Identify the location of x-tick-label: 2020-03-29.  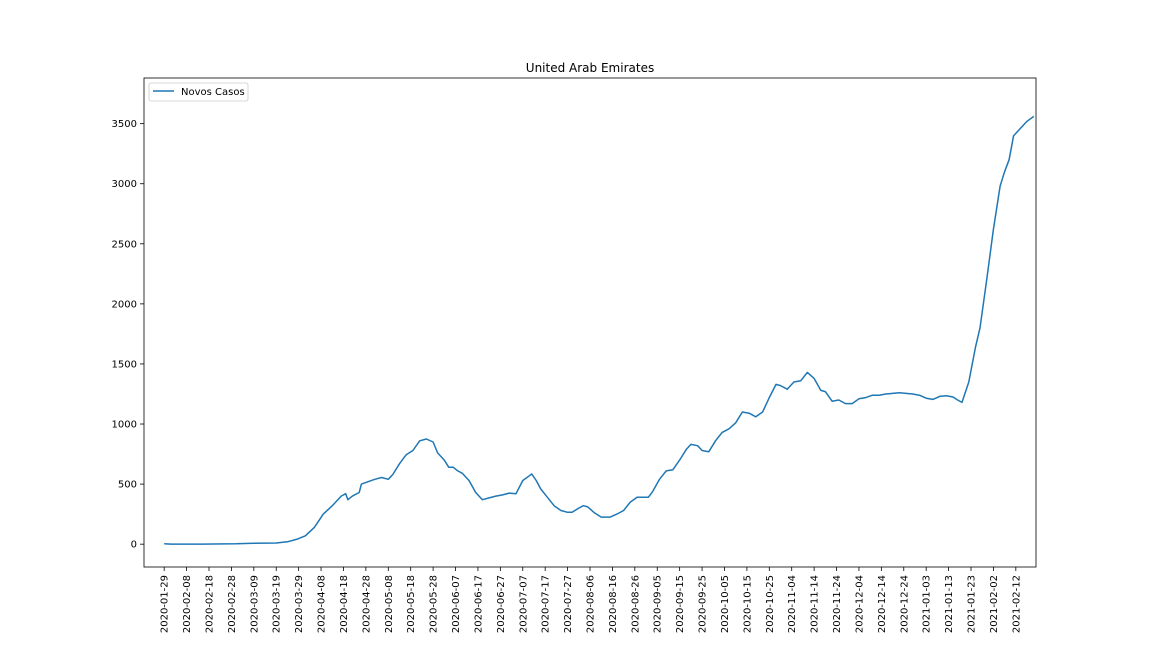
(299, 604).